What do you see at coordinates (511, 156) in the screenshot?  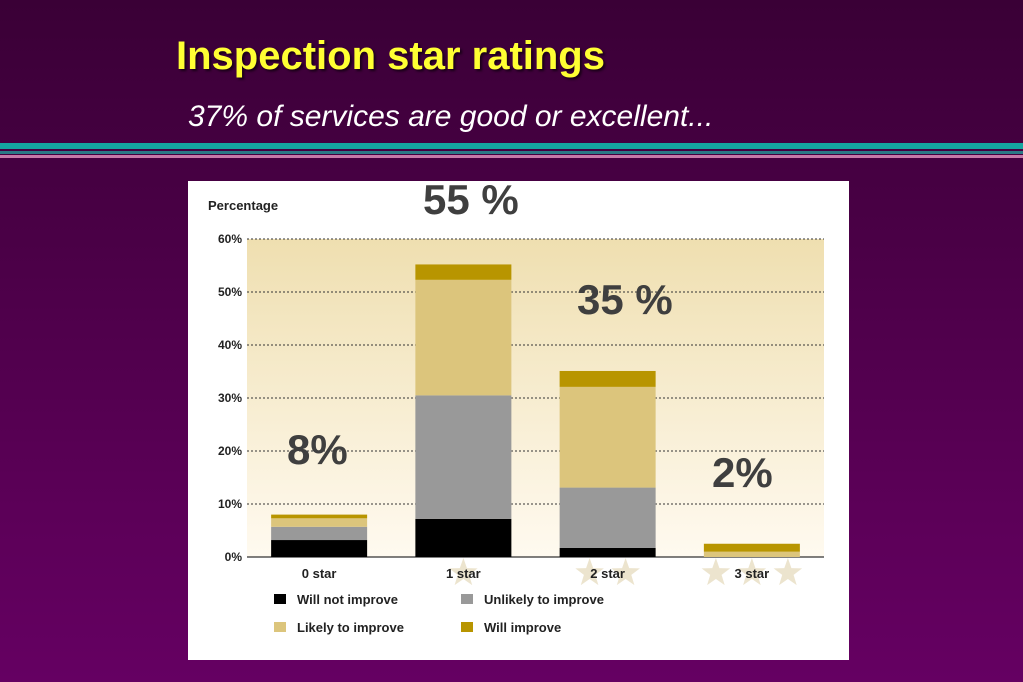 I see `divider-pink` at bounding box center [511, 156].